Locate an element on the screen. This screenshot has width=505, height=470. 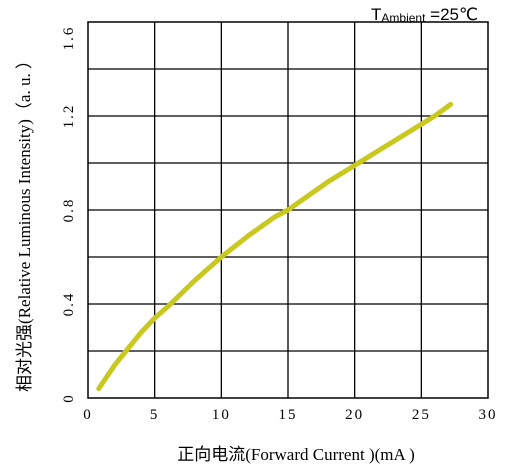
ambient-temperature-annotation: TAmbient =25℃ is located at coordinates (424, 15).